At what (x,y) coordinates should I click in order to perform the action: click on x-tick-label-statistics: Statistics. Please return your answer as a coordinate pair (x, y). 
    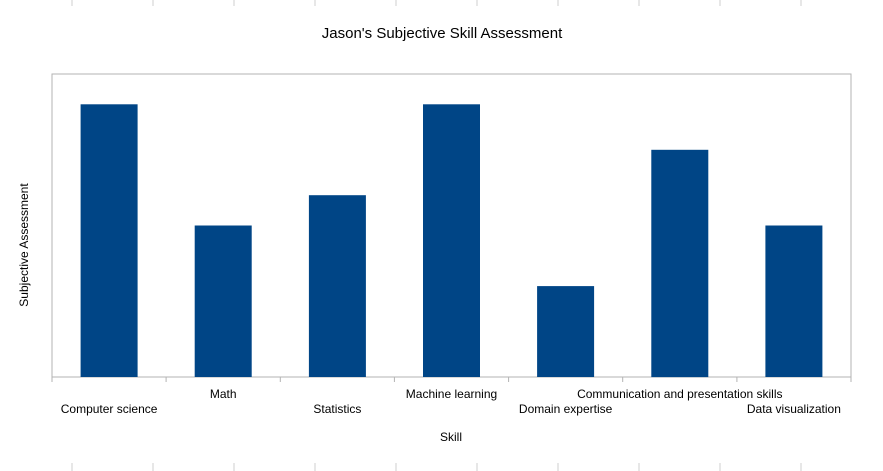
    Looking at the image, I should click on (337, 409).